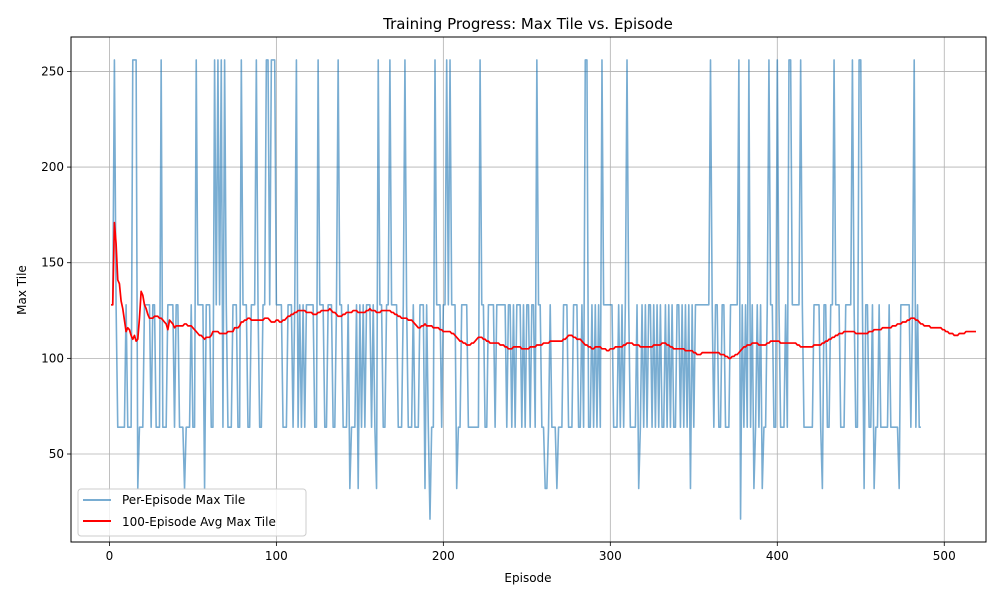 Image resolution: width=1000 pixels, height=600 pixels. What do you see at coordinates (52, 263) in the screenshot?
I see `y-tick-label: 150` at bounding box center [52, 263].